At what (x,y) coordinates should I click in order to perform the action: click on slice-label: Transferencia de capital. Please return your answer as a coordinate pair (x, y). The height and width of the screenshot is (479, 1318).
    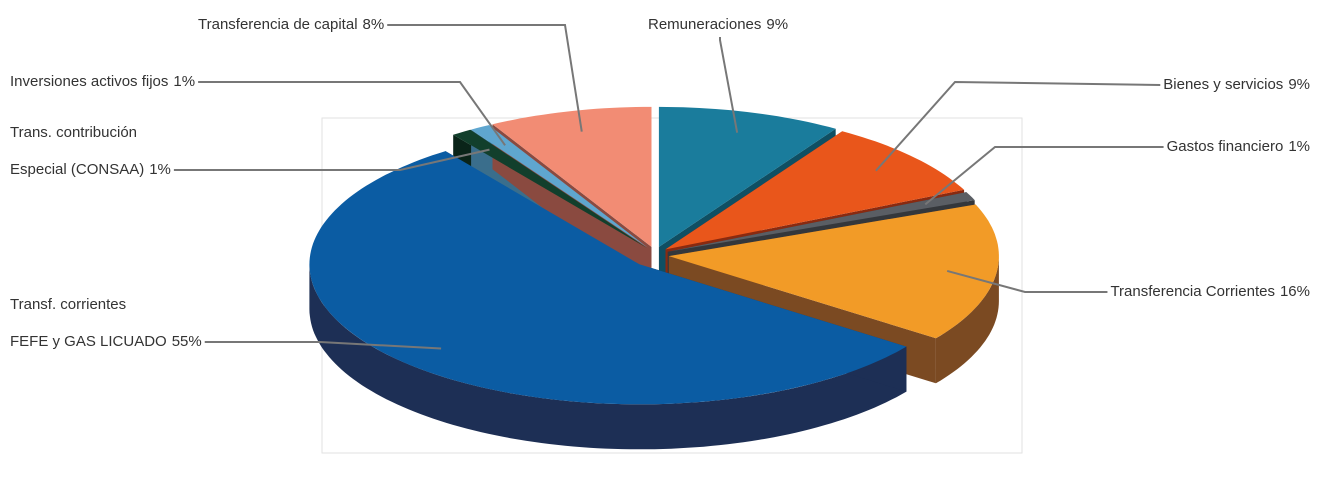
    Looking at the image, I should click on (278, 24).